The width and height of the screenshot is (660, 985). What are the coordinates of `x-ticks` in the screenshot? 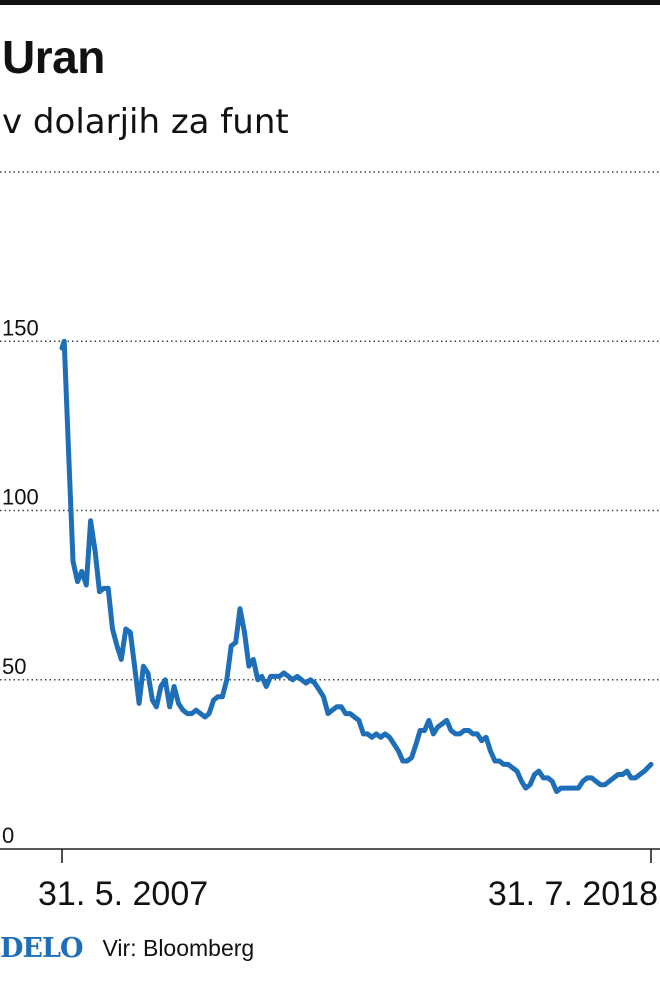 It's located at (356, 856).